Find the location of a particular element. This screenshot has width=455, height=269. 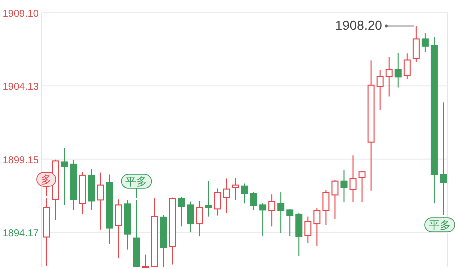

y-tick-label: 1894.17 is located at coordinates (21, 234).